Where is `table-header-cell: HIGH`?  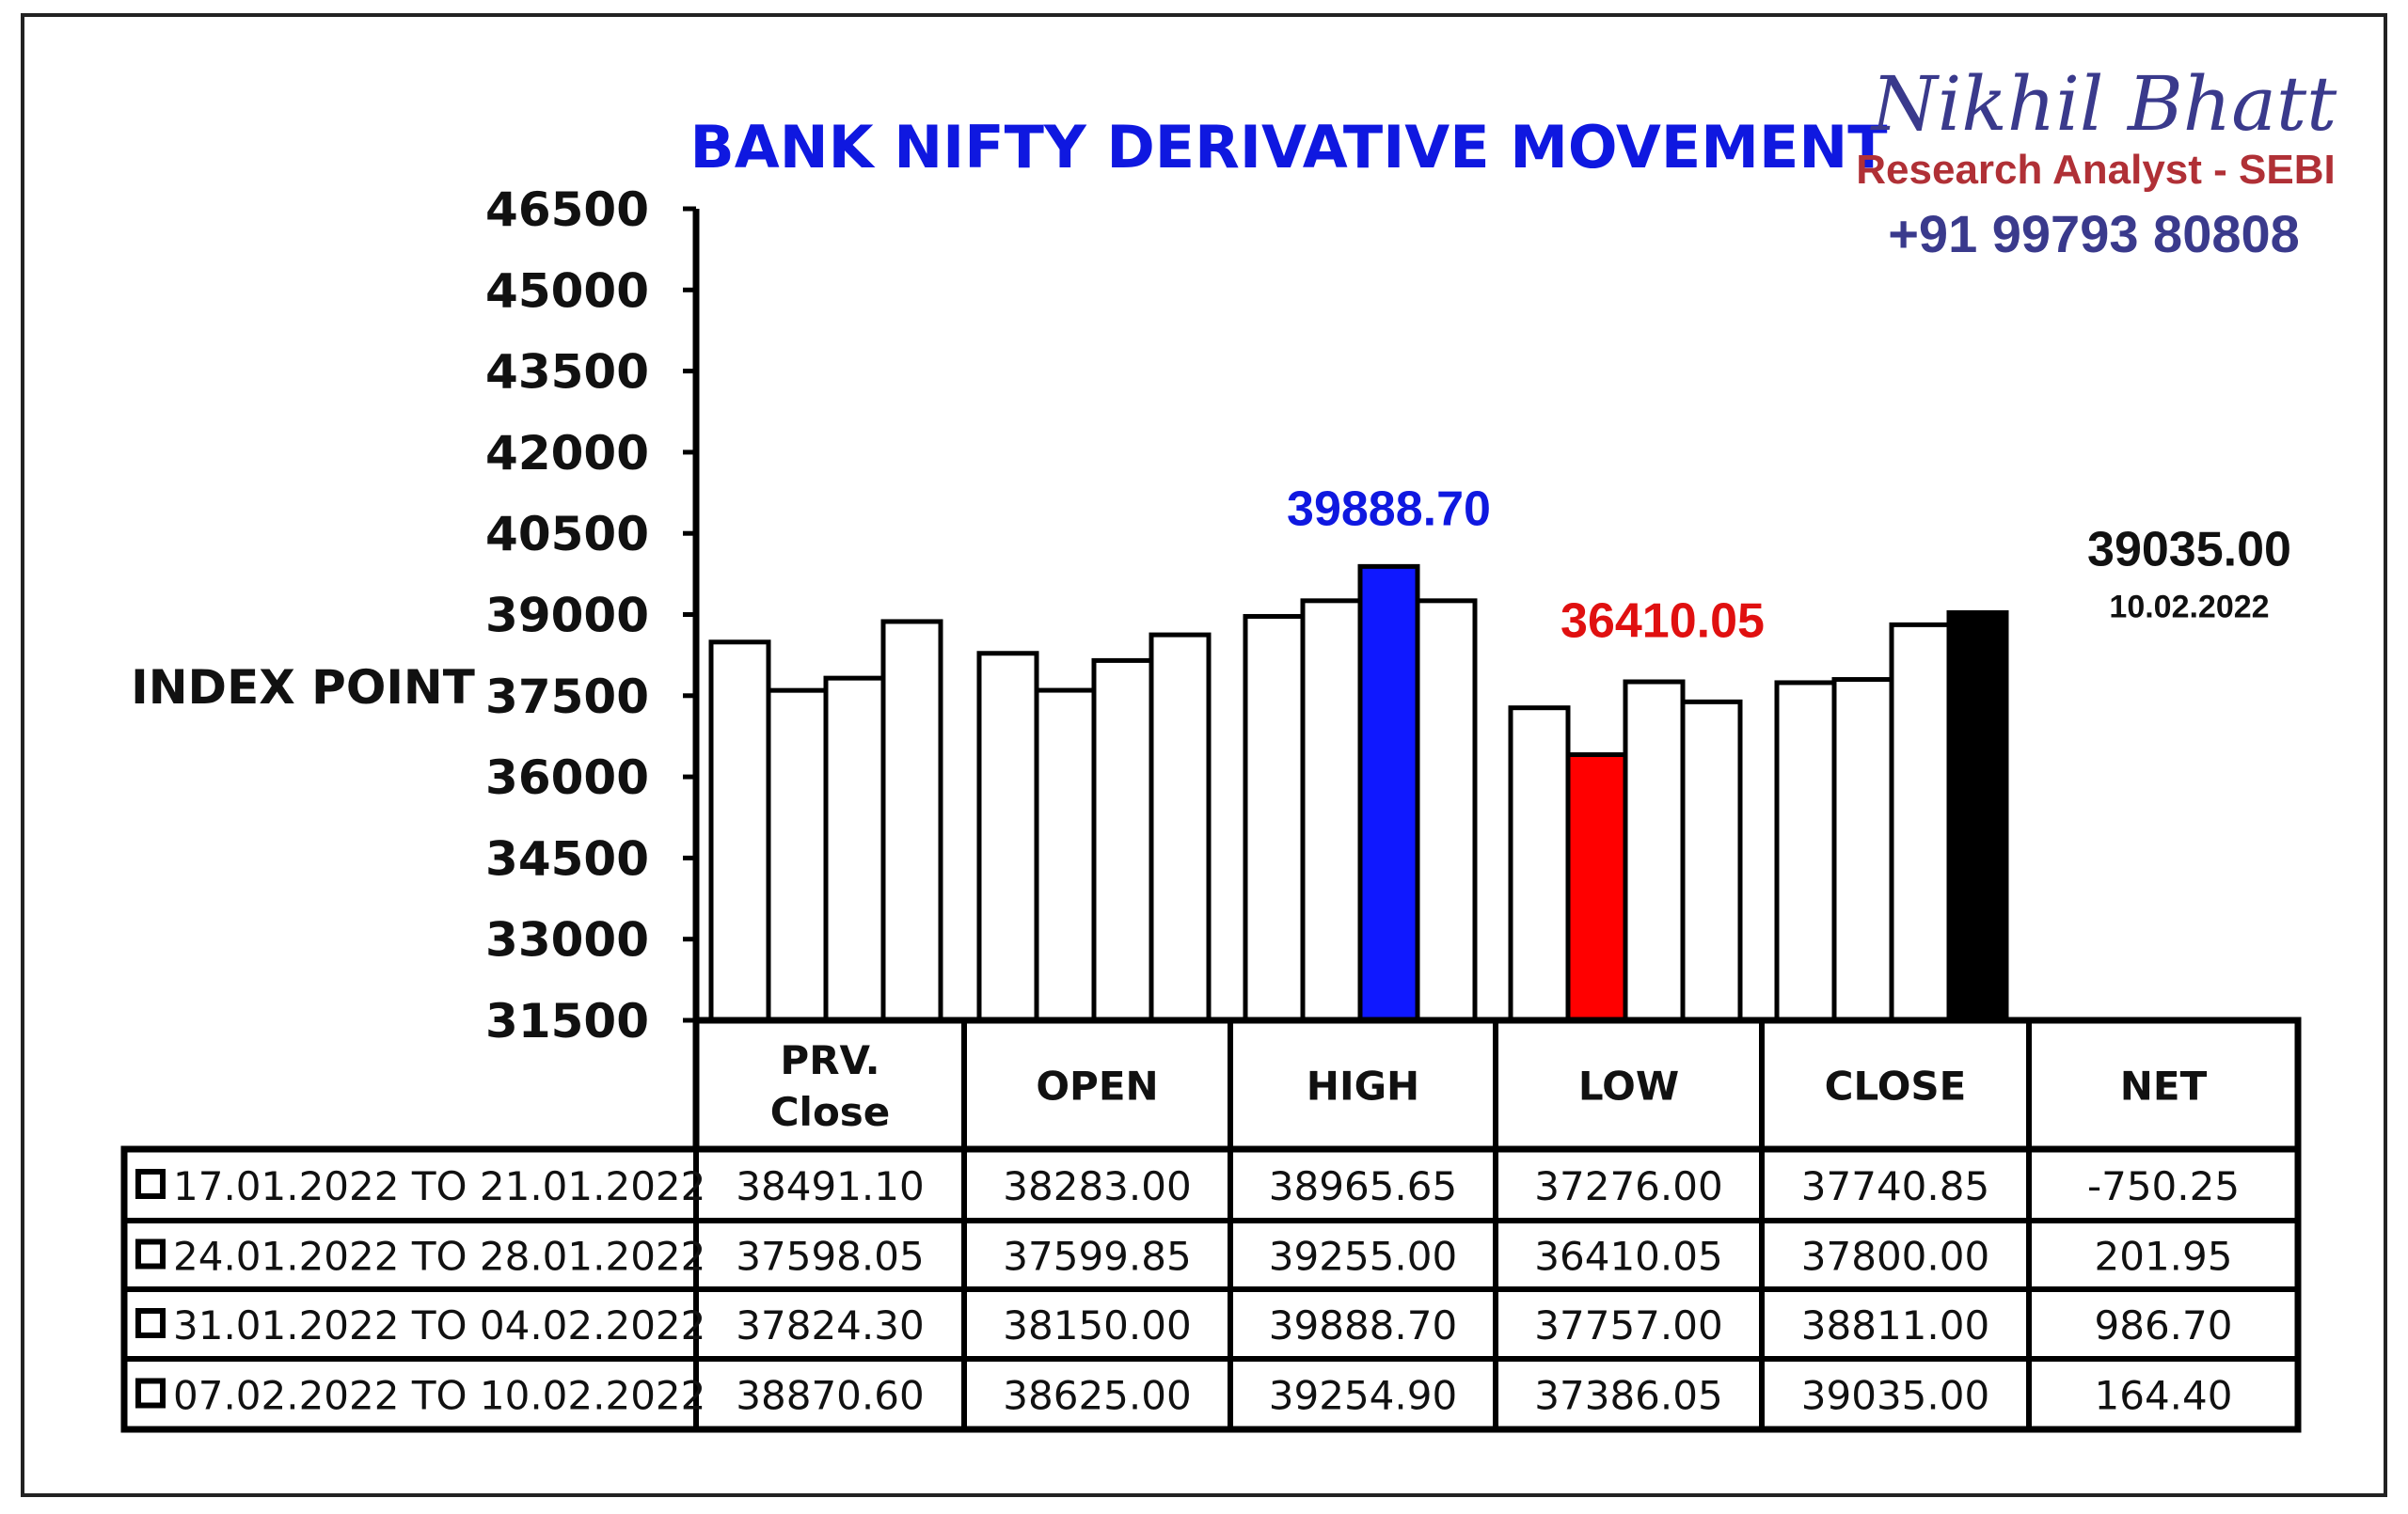 table-header-cell: HIGH is located at coordinates (1363, 1087).